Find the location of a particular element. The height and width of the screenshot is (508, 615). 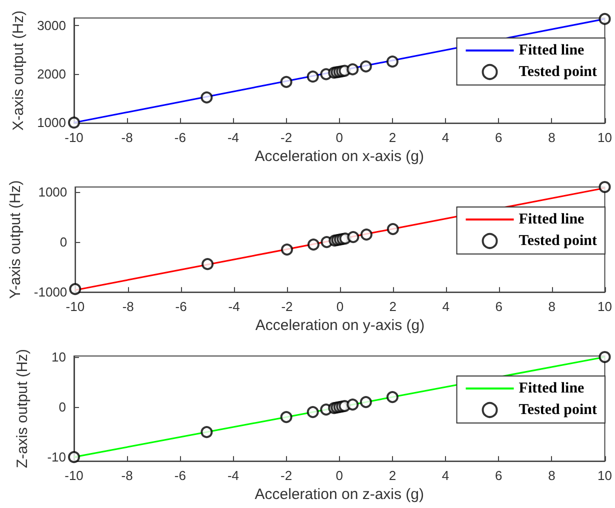

y-tick-label: 10 is located at coordinates (59, 357).